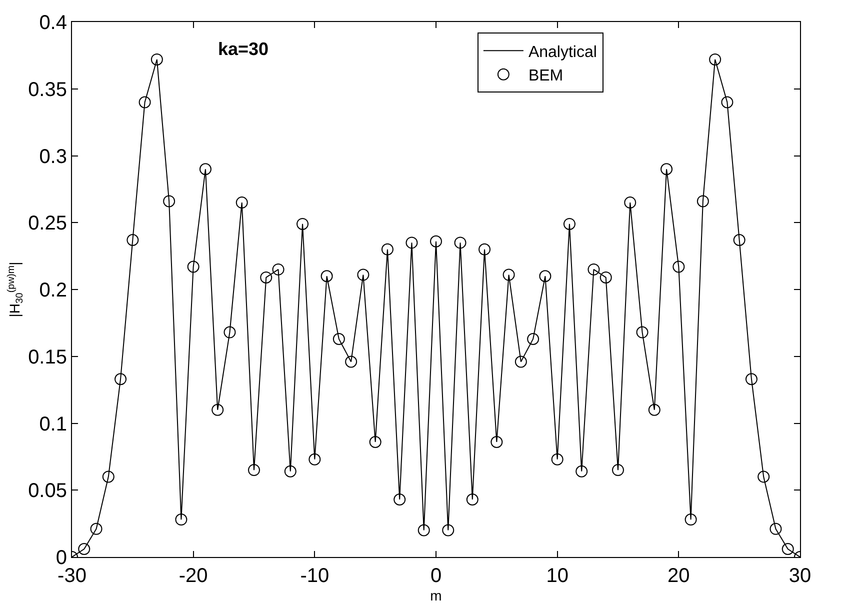 The height and width of the screenshot is (616, 846). Describe the element at coordinates (436, 595) in the screenshot. I see `x-axis-title: m` at that location.